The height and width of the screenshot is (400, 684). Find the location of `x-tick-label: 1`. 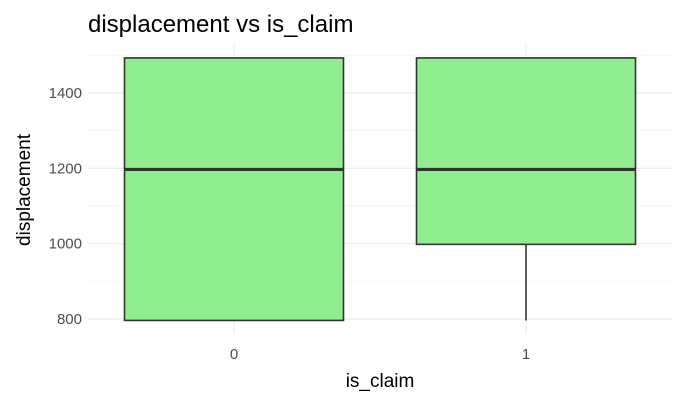

x-tick-label: 1 is located at coordinates (526, 354).